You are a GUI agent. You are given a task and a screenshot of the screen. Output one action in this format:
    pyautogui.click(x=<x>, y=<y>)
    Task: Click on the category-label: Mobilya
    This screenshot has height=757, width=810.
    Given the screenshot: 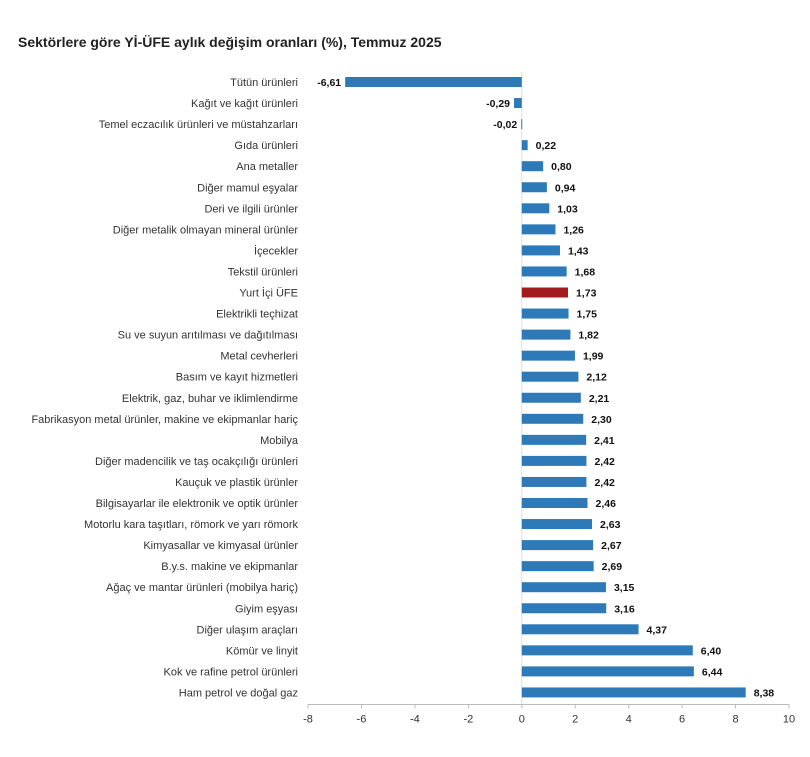 What is the action you would take?
    pyautogui.click(x=279, y=441)
    